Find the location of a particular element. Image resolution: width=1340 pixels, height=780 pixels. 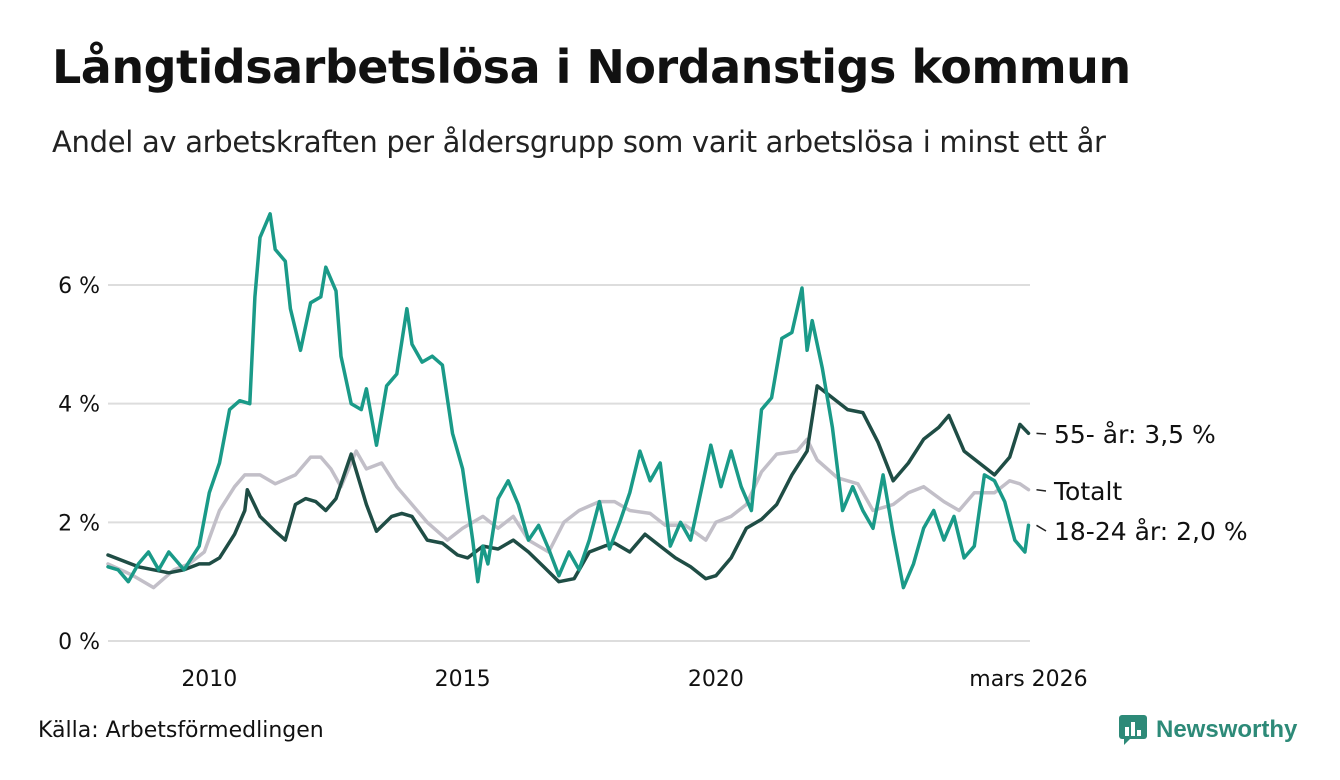

y-tick-label: 0 % is located at coordinates (79, 642).